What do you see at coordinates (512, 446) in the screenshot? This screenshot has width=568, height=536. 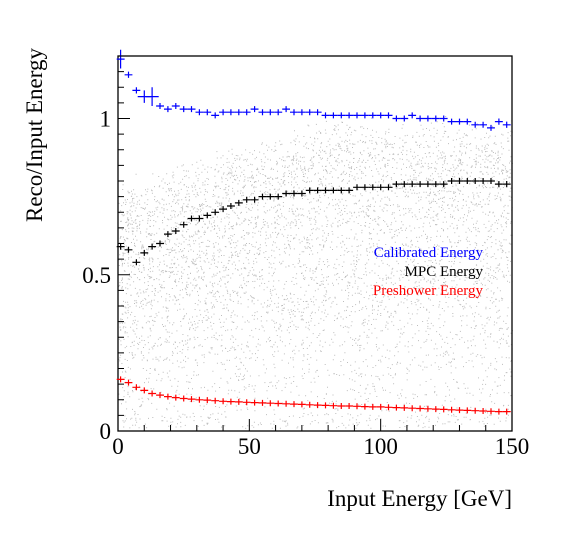 I see `x-tick-label: 150` at bounding box center [512, 446].